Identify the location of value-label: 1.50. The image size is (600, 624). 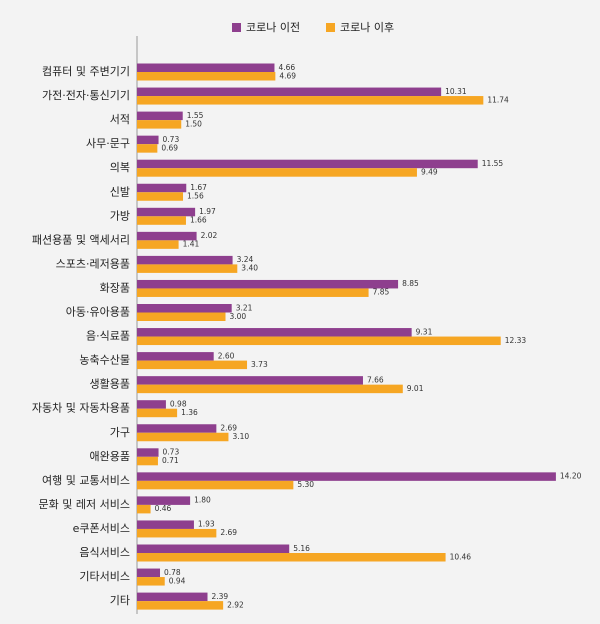
(193, 123).